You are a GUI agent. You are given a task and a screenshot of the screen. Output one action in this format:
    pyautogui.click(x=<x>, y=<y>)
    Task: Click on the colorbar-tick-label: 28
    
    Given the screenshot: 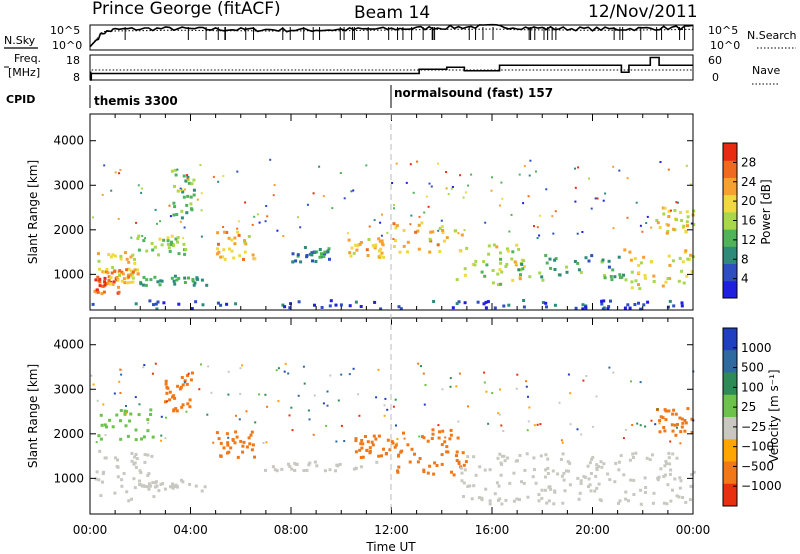 What is the action you would take?
    pyautogui.click(x=748, y=162)
    